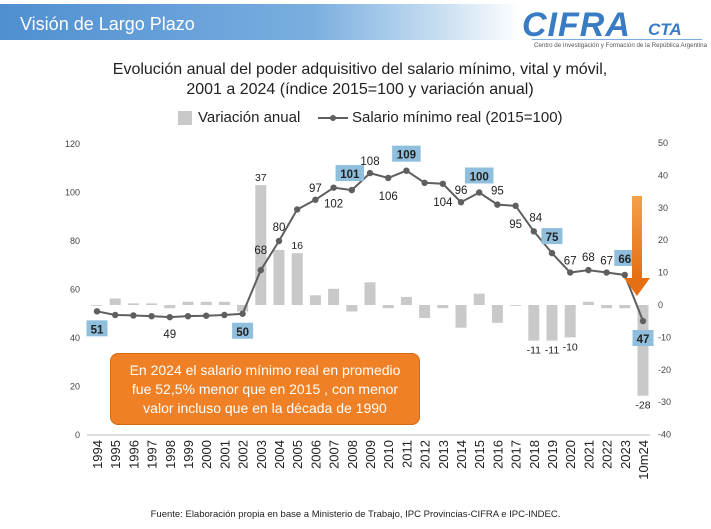 The width and height of the screenshot is (711, 529). What do you see at coordinates (606, 262) in the screenshot?
I see `point-label-2022: 67` at bounding box center [606, 262].